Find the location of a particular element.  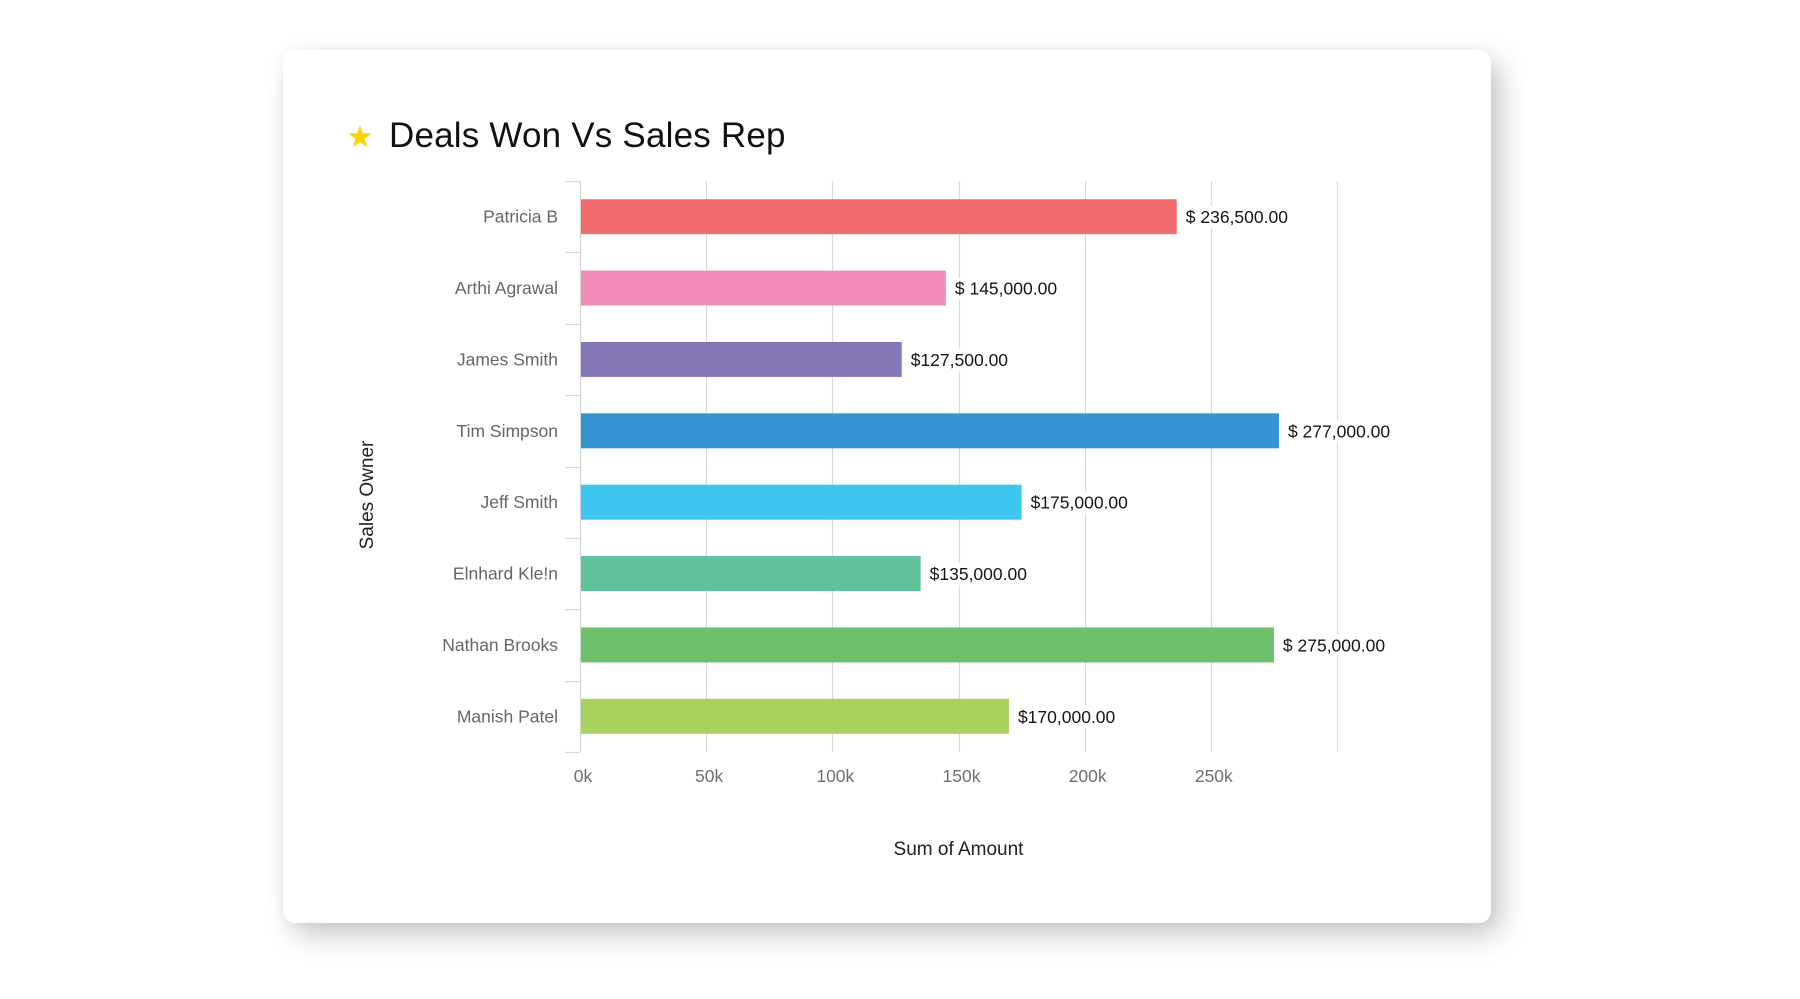

value-label: $135,000.00 is located at coordinates (979, 574).